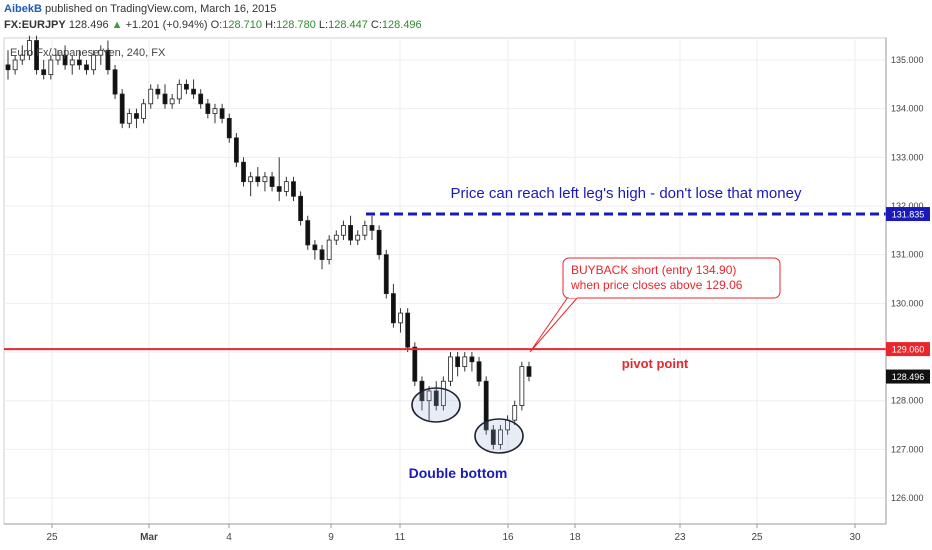  I want to click on instrument-label: Euro Fx/Japanese Yen, 240, FX, so click(88, 53).